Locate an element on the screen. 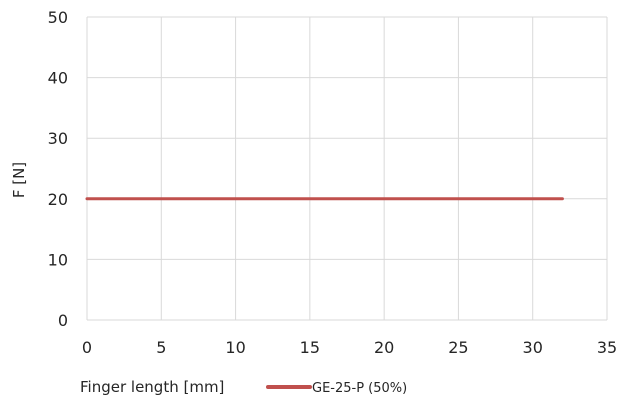 This screenshot has width=619, height=400. y-tick-label: 50 is located at coordinates (58, 17).